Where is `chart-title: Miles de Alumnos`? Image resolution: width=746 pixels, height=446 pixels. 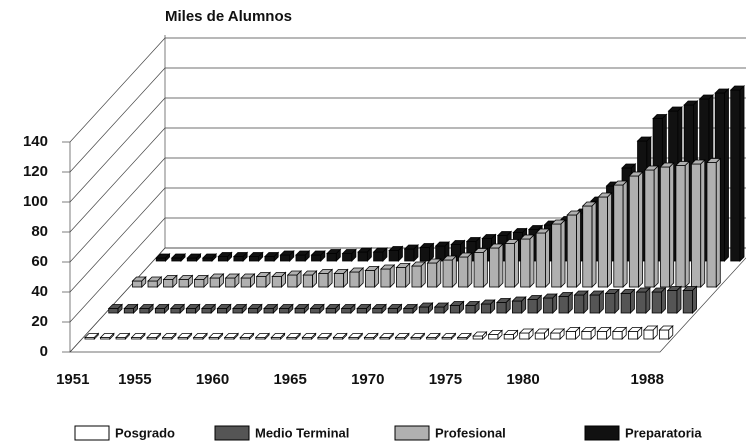 chart-title: Miles de Alumnos is located at coordinates (228, 16).